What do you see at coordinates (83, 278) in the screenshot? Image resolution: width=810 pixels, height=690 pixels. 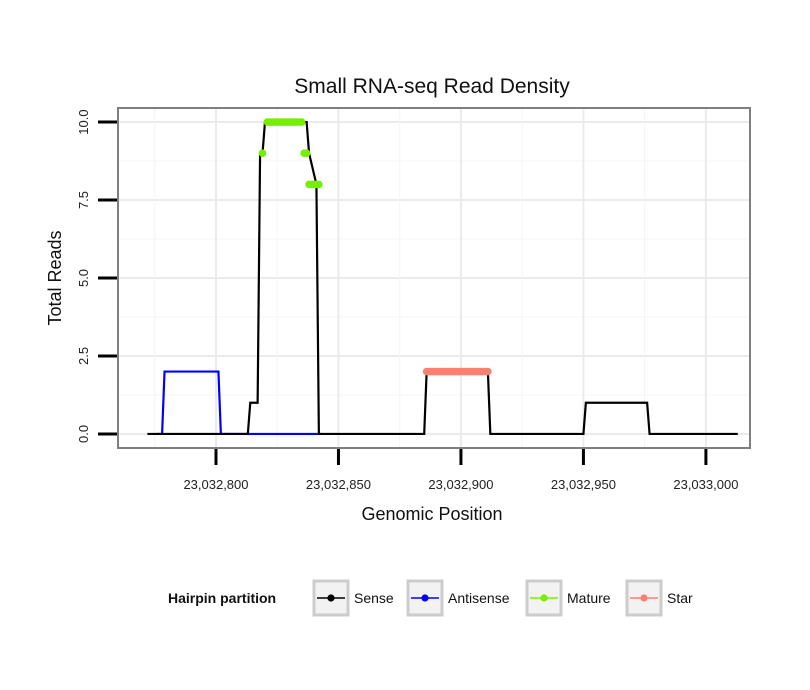 I see `y-tick-label: 5.0` at bounding box center [83, 278].